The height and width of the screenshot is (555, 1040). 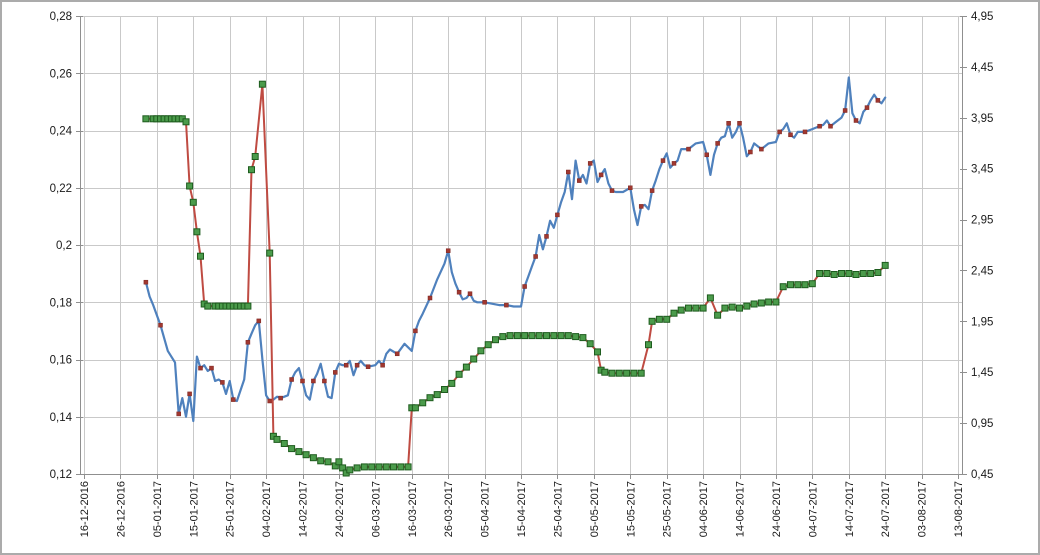 I want to click on x-axis-tick-label: 15-01-2017, so click(x=194, y=509).